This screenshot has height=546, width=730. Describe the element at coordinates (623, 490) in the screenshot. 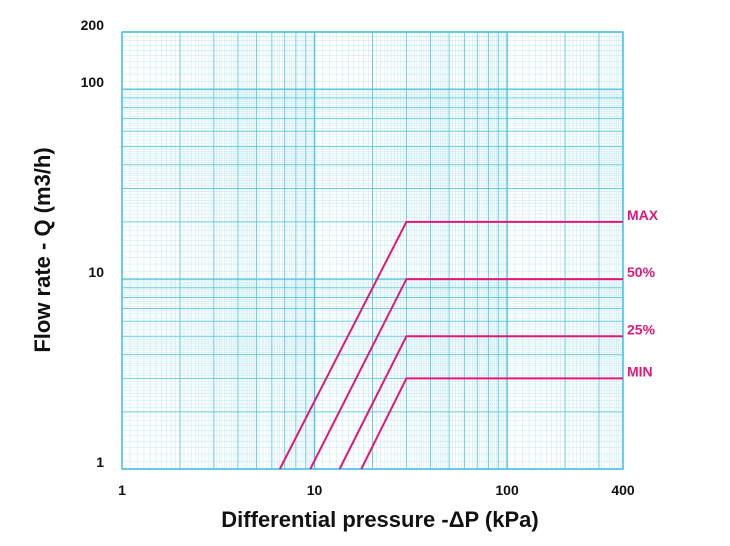

I see `x-tick-label: 400` at that location.